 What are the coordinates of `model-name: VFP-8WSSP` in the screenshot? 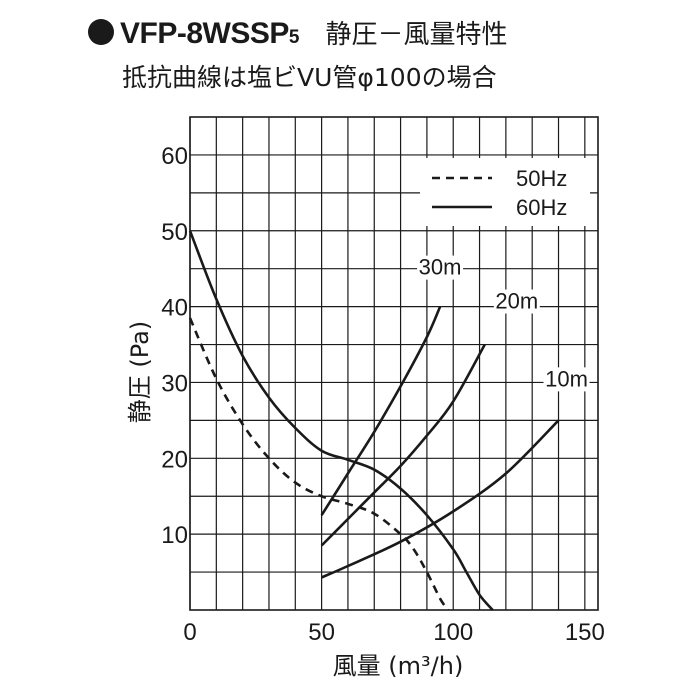 It's located at (204, 33).